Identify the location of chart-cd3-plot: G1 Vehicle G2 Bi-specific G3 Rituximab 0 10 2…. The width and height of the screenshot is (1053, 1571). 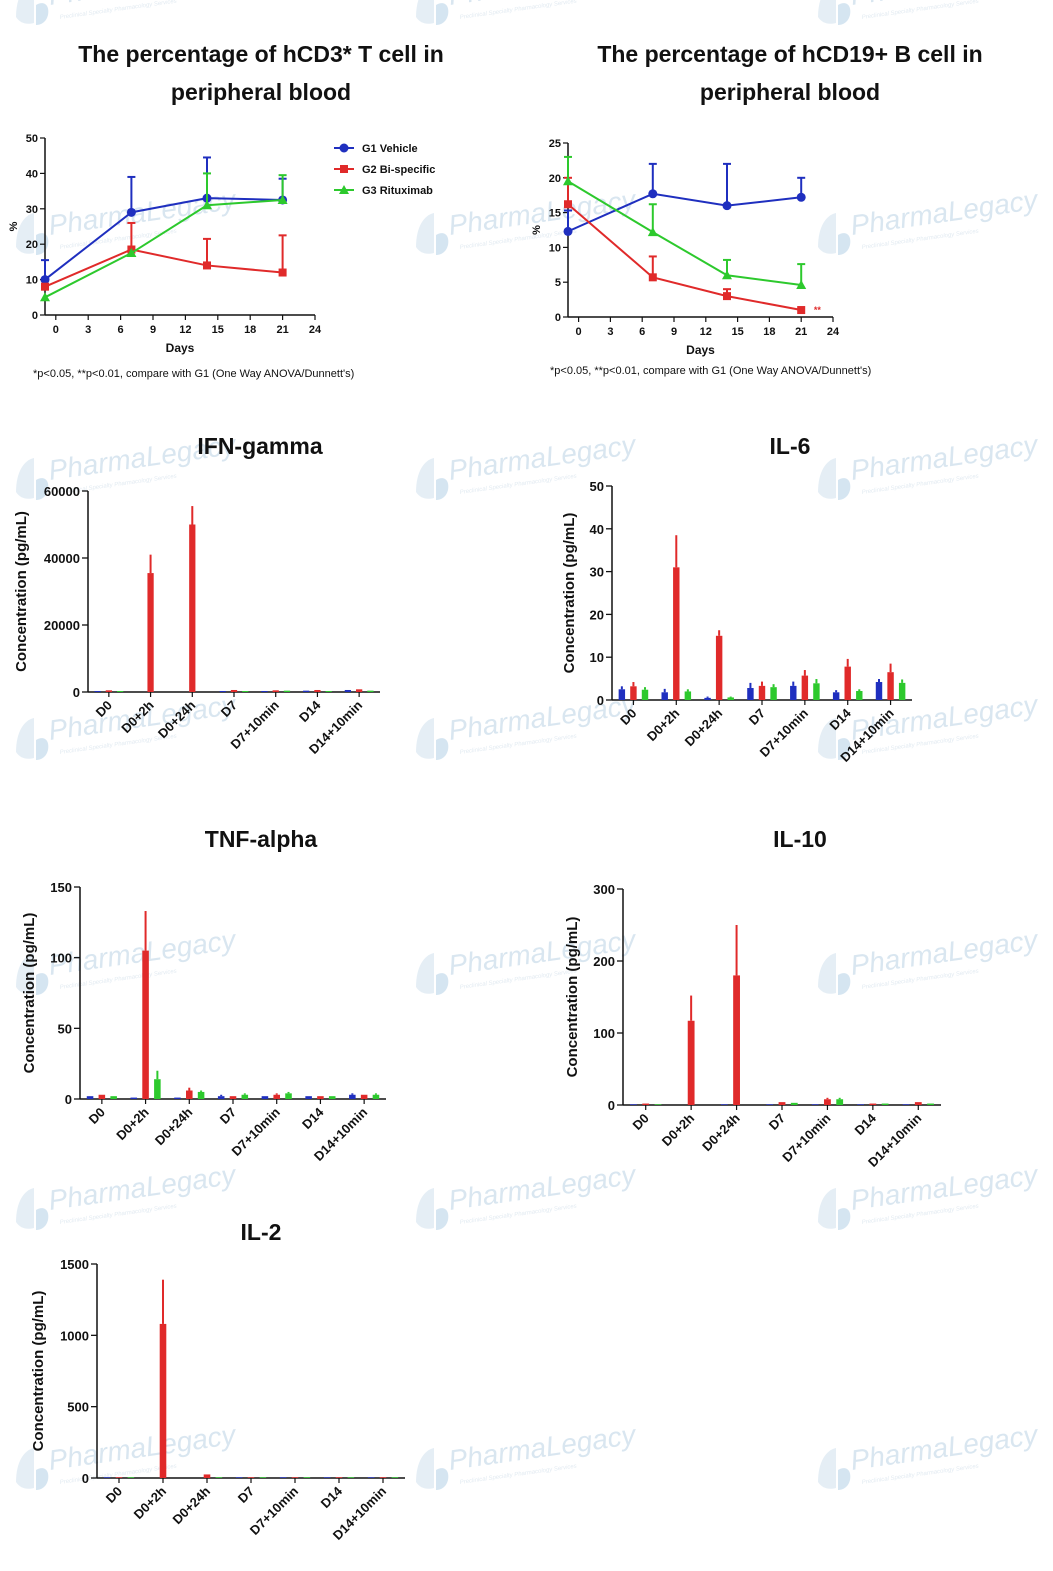
(221, 244).